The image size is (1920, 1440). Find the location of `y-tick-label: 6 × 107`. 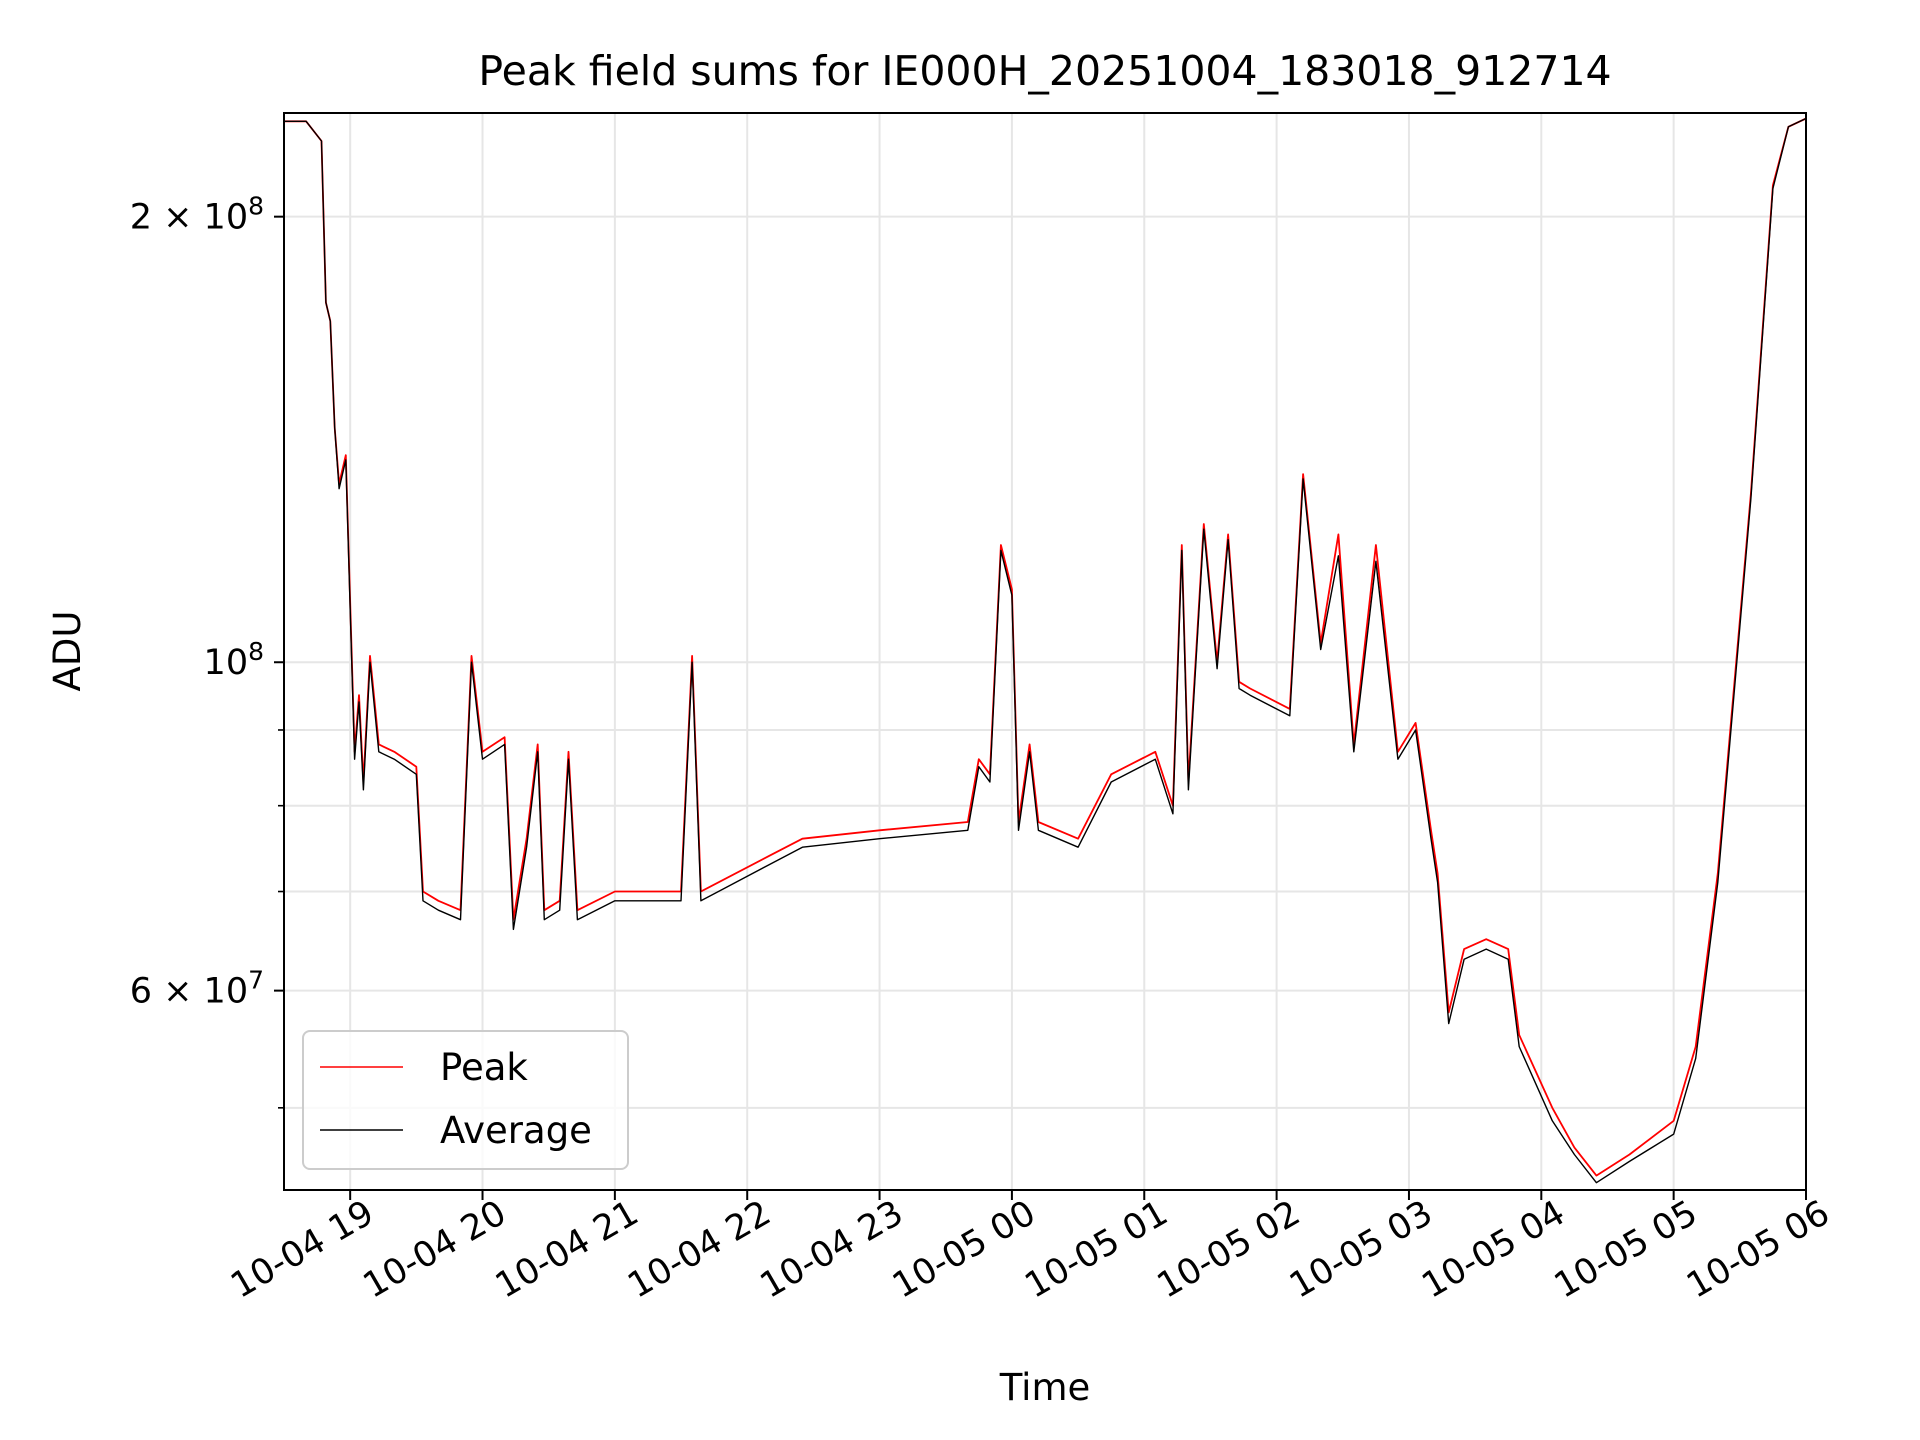

y-tick-label: 6 × 107 is located at coordinates (197, 988).